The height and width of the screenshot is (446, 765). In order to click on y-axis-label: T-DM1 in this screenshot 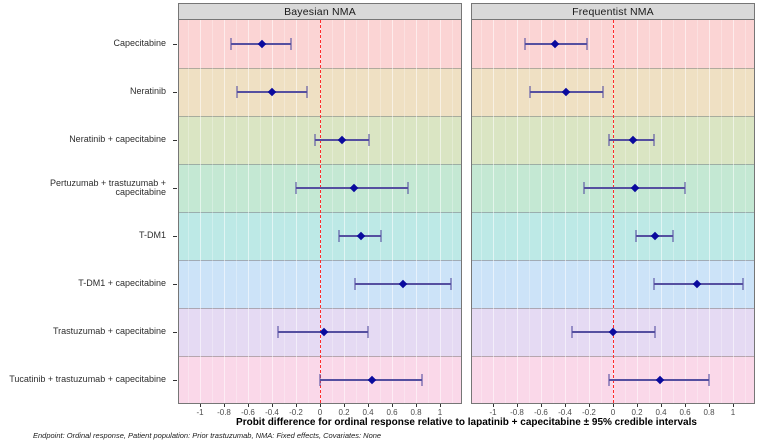, I will do `click(152, 235)`.